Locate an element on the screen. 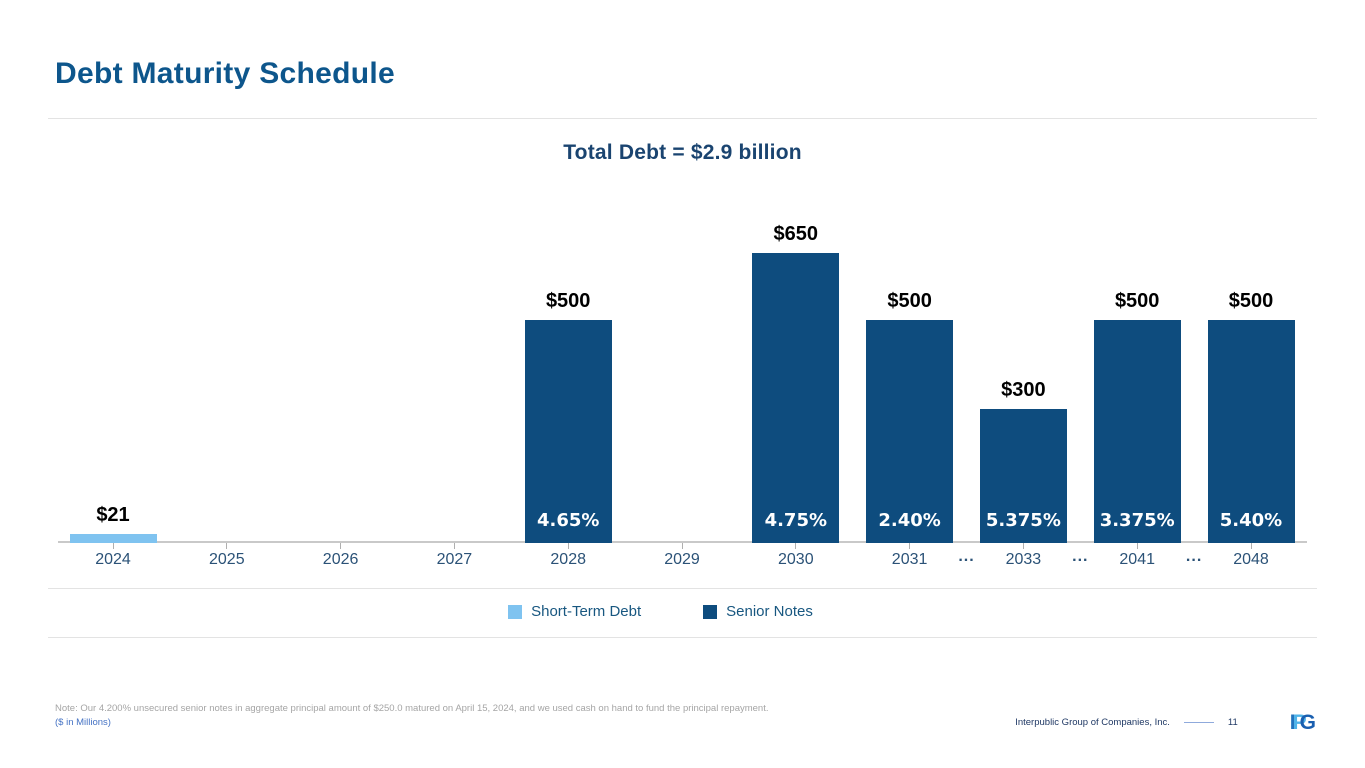  bar-rate-label-2031: 2.40% is located at coordinates (909, 520).